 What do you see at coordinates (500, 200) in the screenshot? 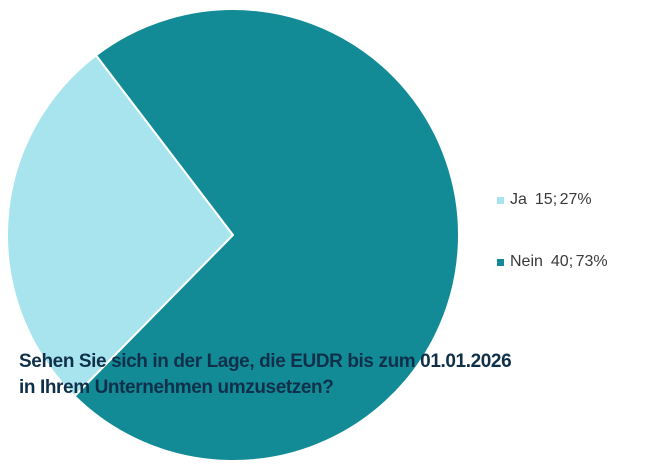
I see `legend-swatch-ja` at bounding box center [500, 200].